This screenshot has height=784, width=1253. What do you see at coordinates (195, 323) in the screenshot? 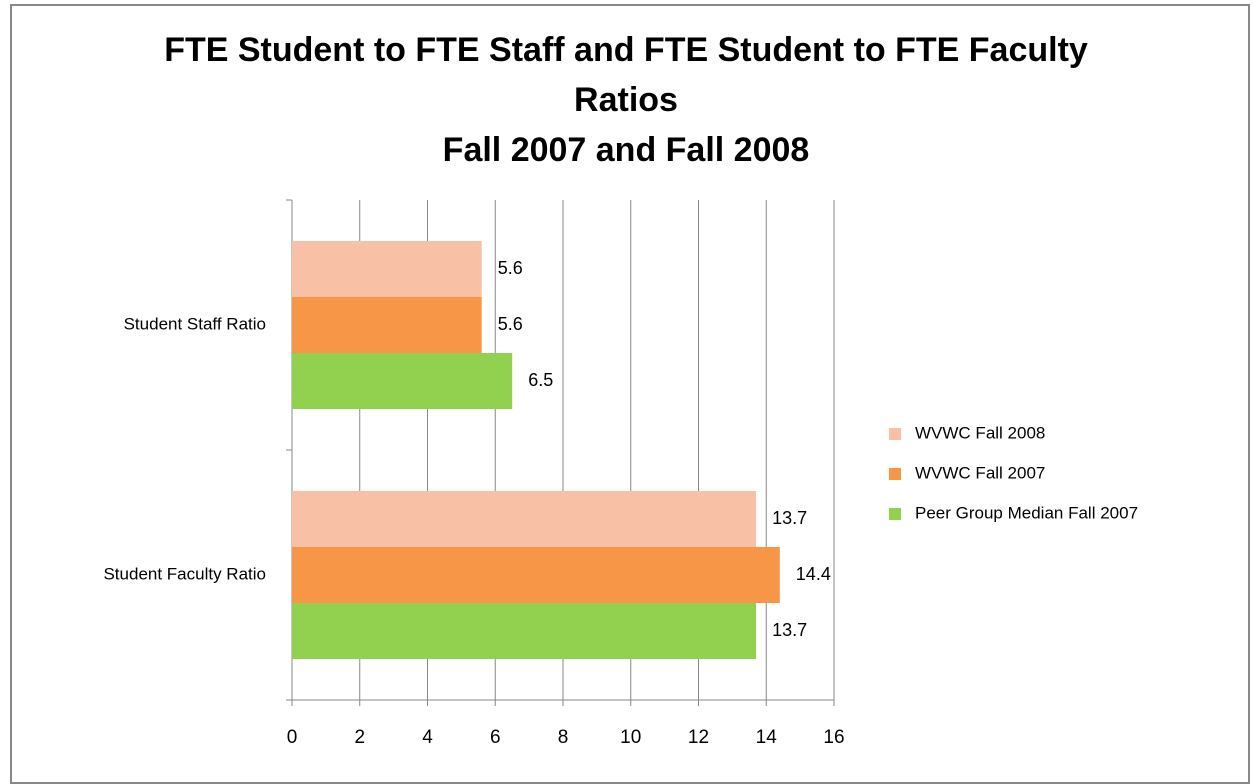
I see `y-tick-label: Student Staff Ratio` at bounding box center [195, 323].